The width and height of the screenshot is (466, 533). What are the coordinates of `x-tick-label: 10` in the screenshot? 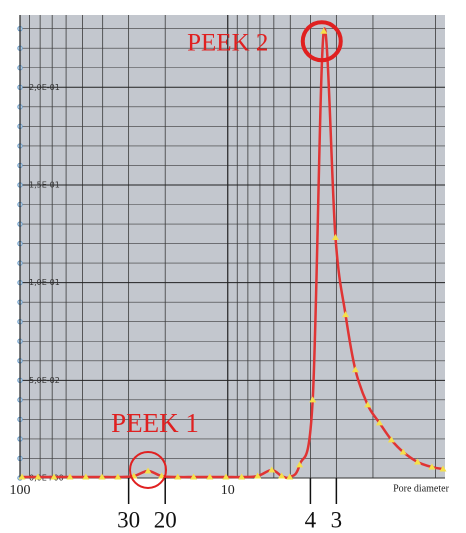 It's located at (228, 490).